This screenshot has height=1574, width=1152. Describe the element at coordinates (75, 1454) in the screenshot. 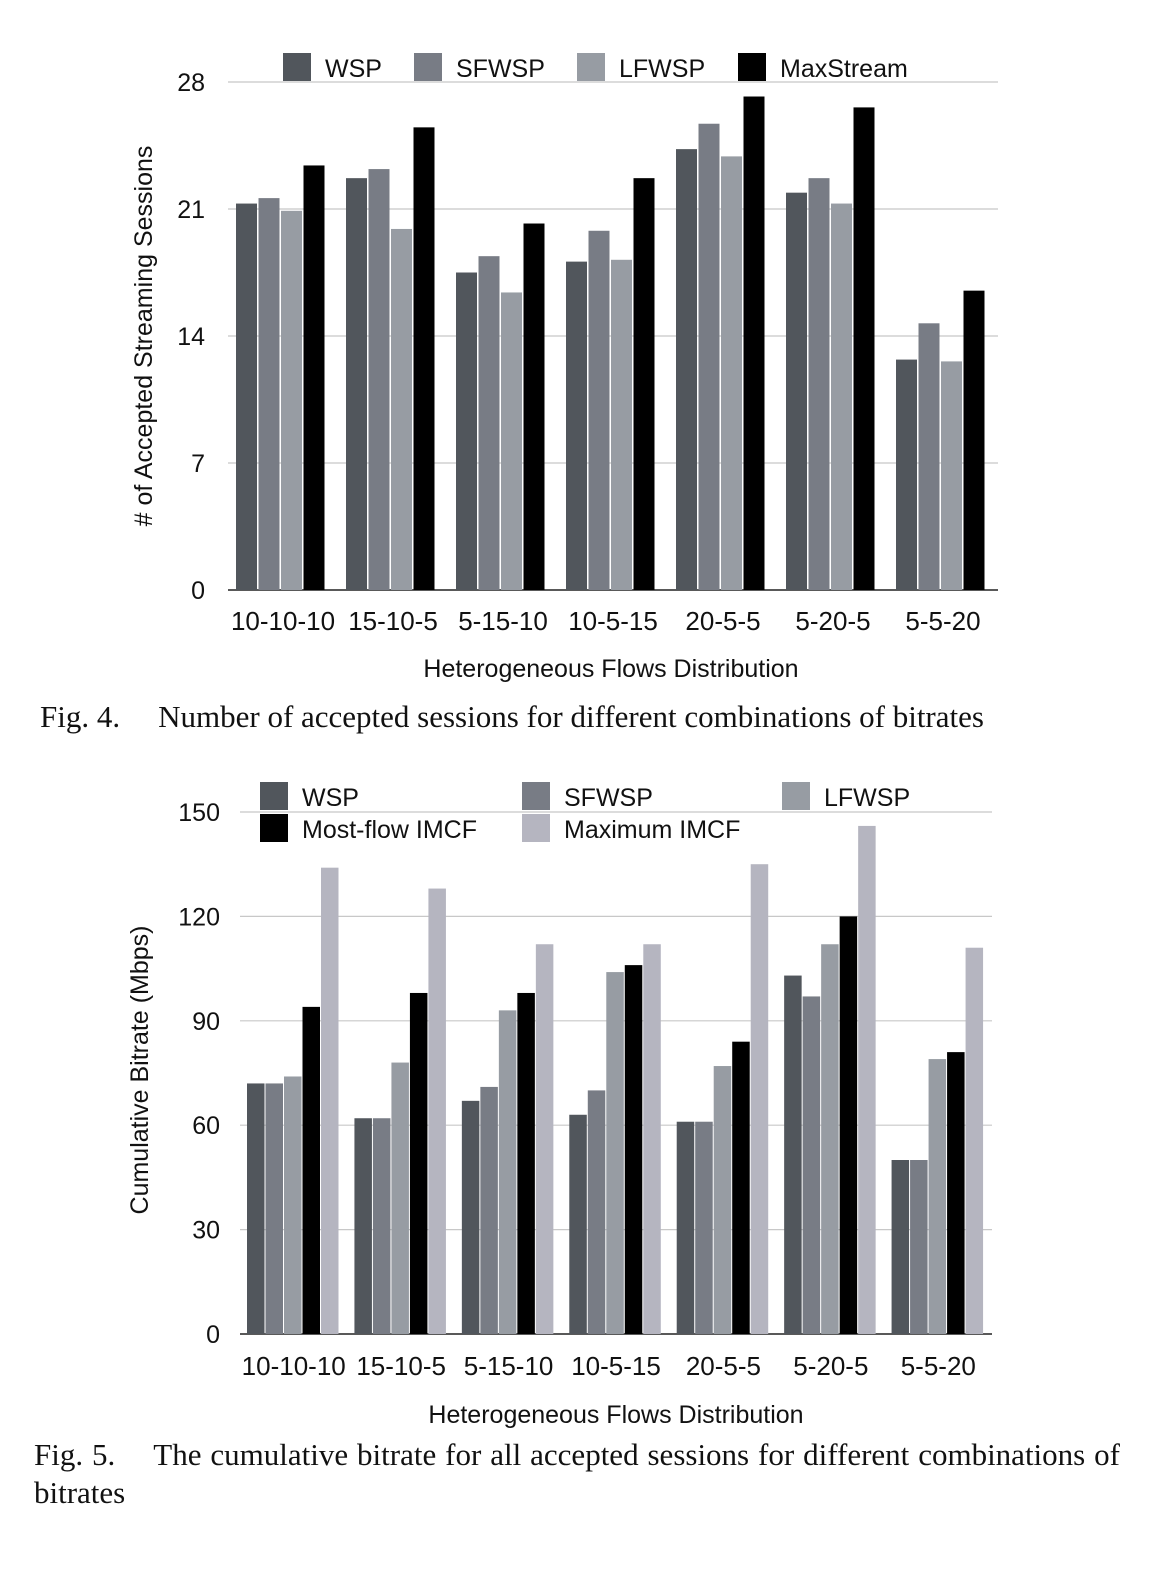

I see `caption-label: Fig. 5.` at that location.